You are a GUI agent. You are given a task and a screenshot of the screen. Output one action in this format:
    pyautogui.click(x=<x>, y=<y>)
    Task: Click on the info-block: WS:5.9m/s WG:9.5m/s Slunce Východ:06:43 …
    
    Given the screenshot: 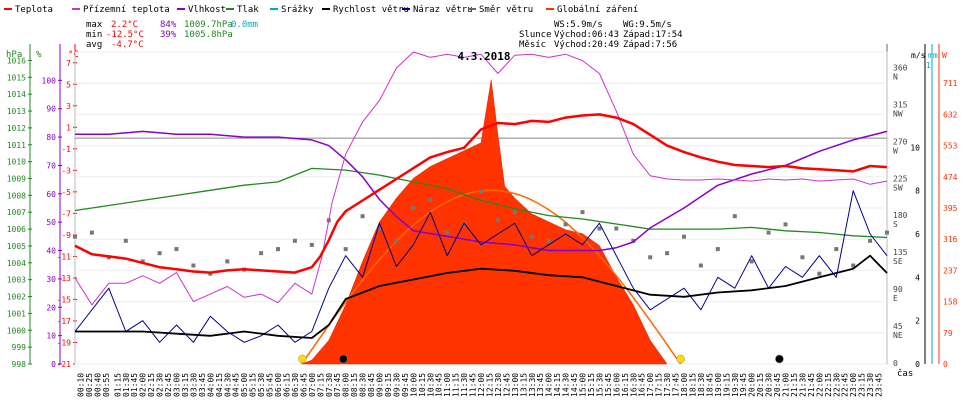 What is the action you would take?
    pyautogui.click(x=601, y=35)
    